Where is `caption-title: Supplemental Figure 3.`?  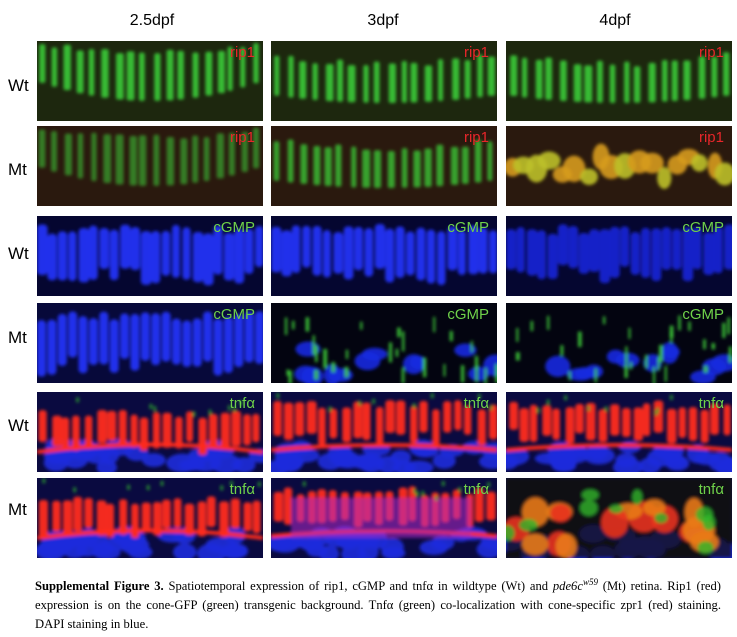 caption-title: Supplemental Figure 3. is located at coordinates (99, 586).